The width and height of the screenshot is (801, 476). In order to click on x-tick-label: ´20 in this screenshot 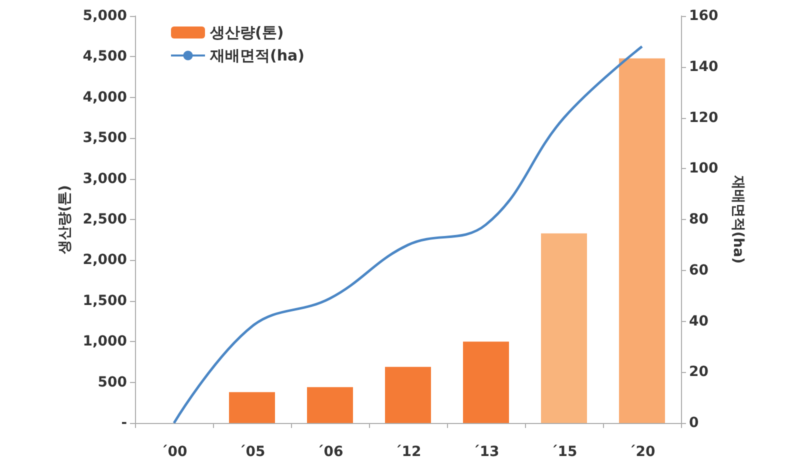, I will do `click(642, 452)`.